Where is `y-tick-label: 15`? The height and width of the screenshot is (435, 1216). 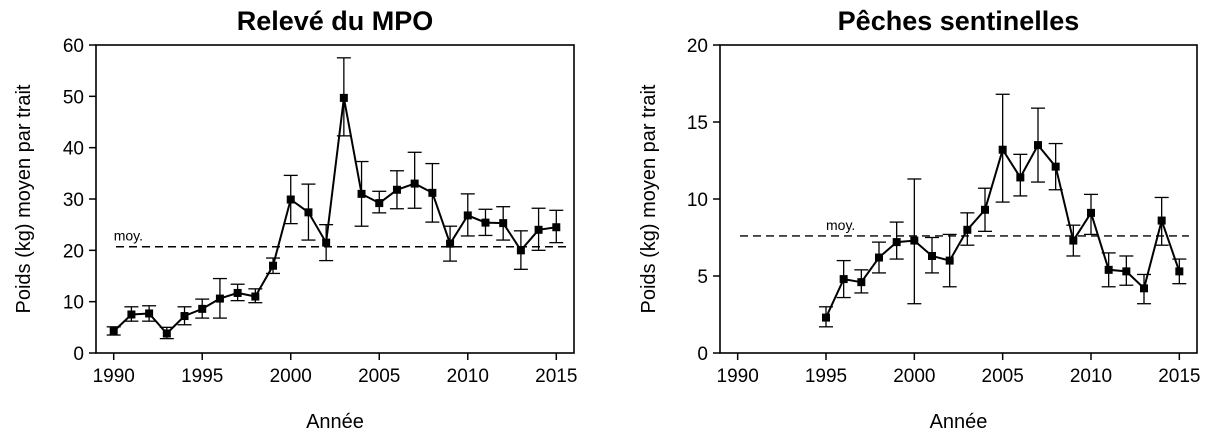 y-tick-label: 15 is located at coordinates (697, 123).